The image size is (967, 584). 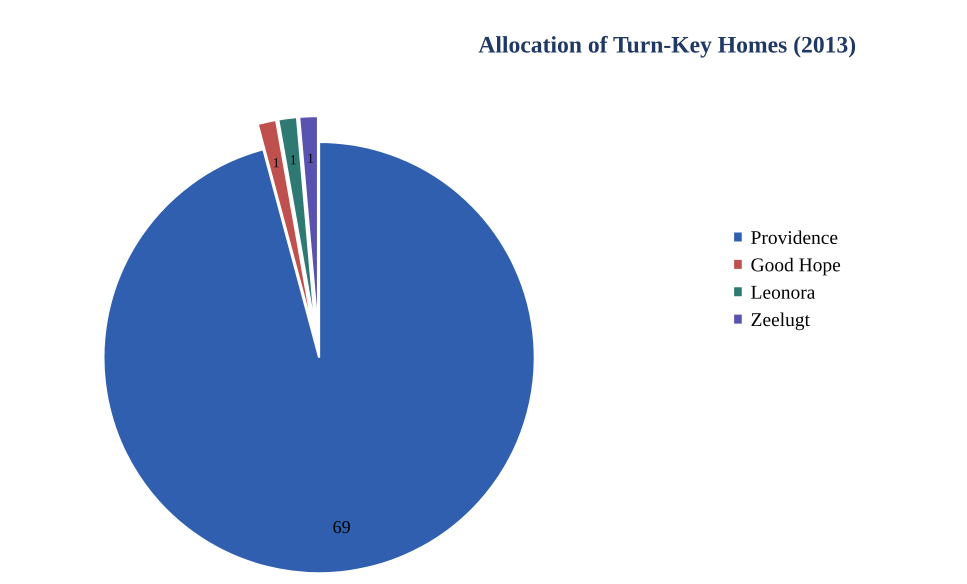 What do you see at coordinates (795, 267) in the screenshot?
I see `legend-label: Good Hope` at bounding box center [795, 267].